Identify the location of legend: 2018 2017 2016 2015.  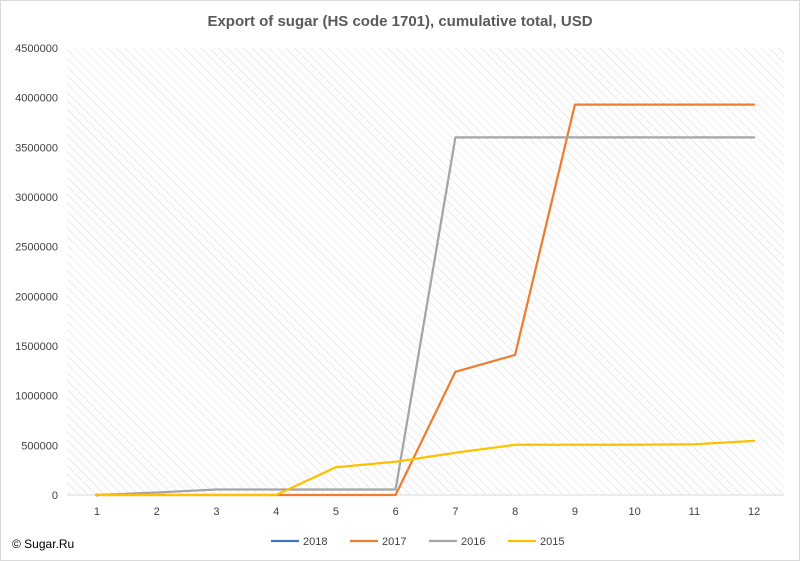
(417, 542).